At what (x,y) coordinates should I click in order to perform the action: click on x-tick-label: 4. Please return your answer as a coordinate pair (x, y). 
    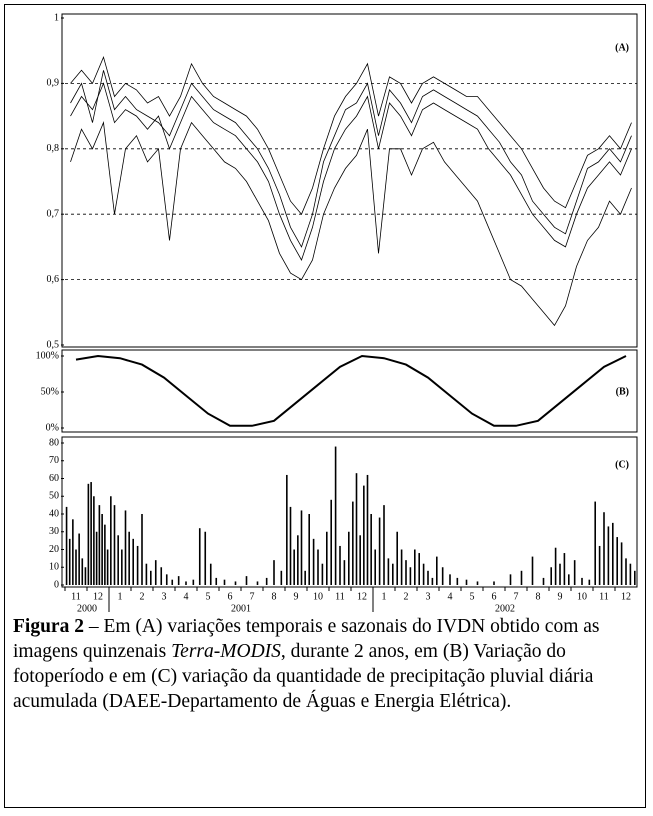
    Looking at the image, I should click on (450, 596).